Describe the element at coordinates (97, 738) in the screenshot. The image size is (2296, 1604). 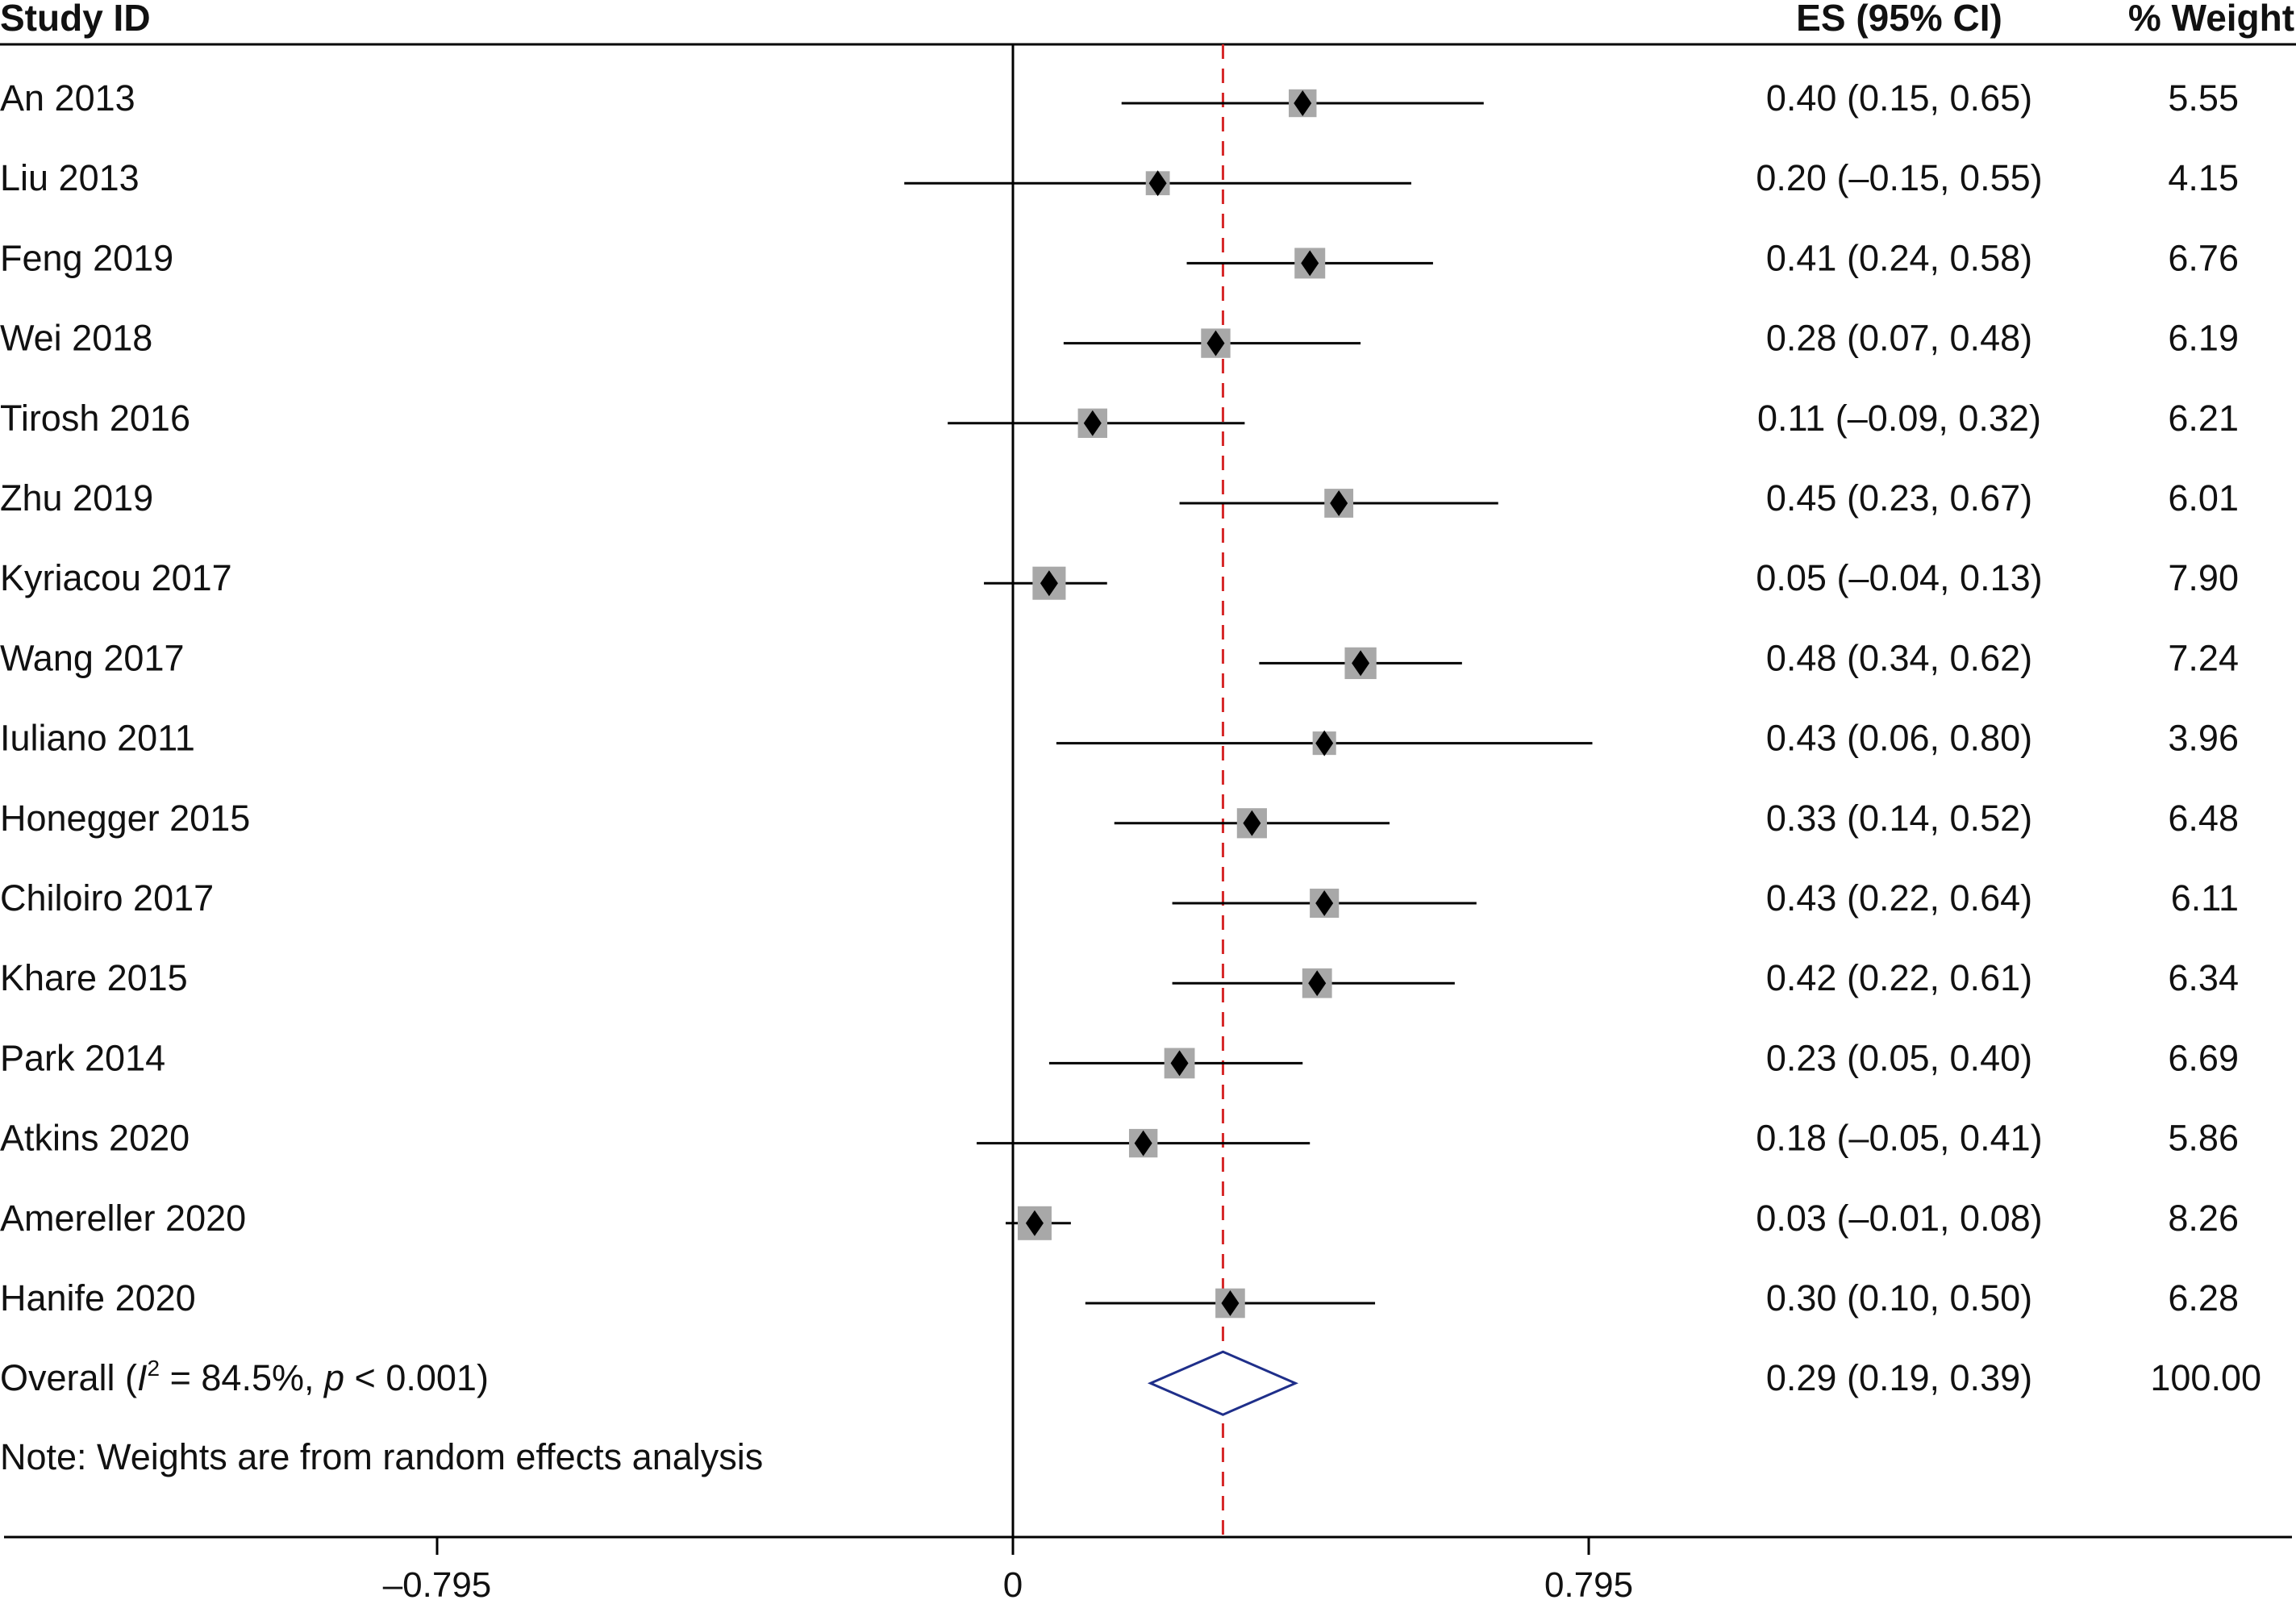
I see `study-name: Iuliano 2011` at that location.